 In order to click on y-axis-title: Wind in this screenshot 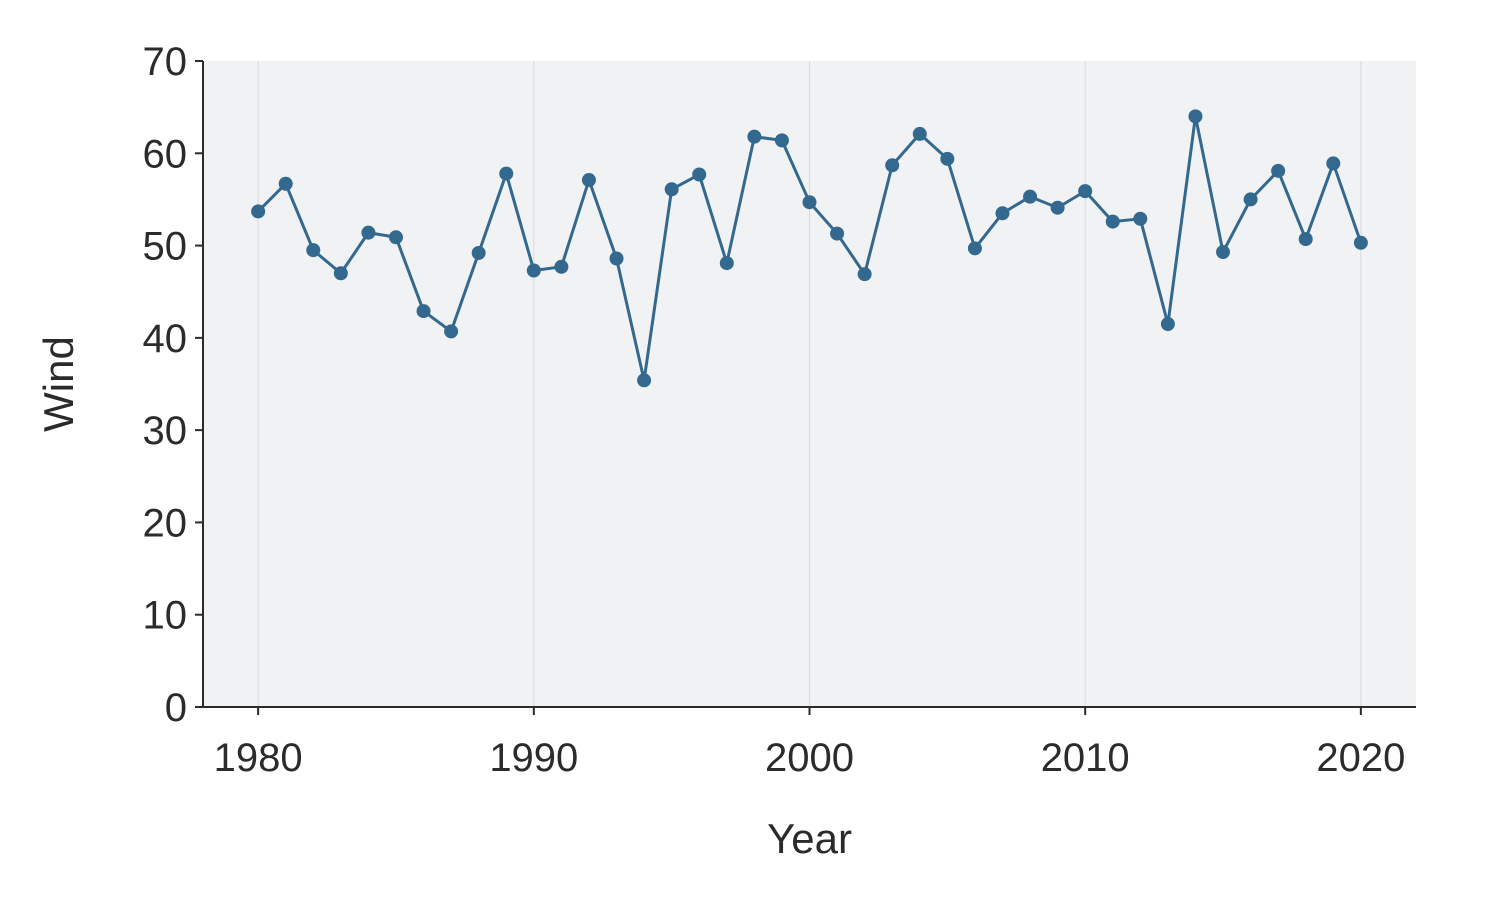, I will do `click(58, 384)`.